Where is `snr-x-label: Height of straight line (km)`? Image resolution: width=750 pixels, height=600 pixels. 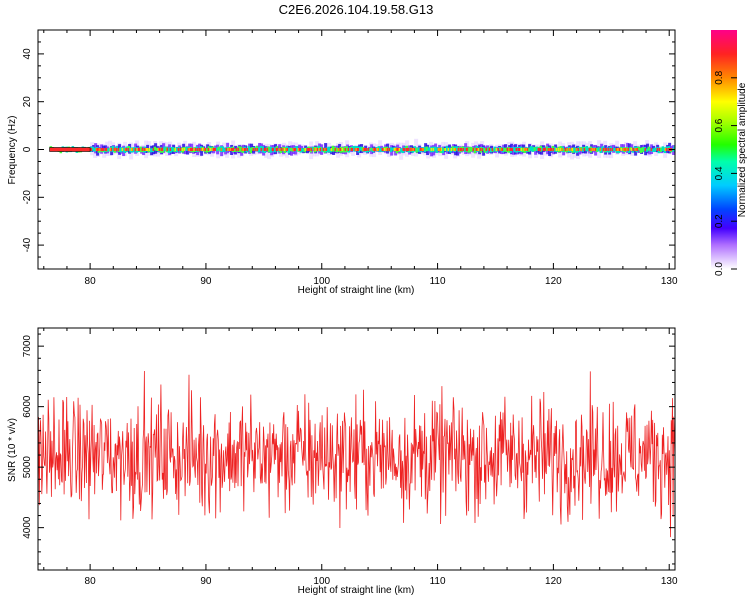
snr-x-label: Height of straight line (km) is located at coordinates (356, 590).